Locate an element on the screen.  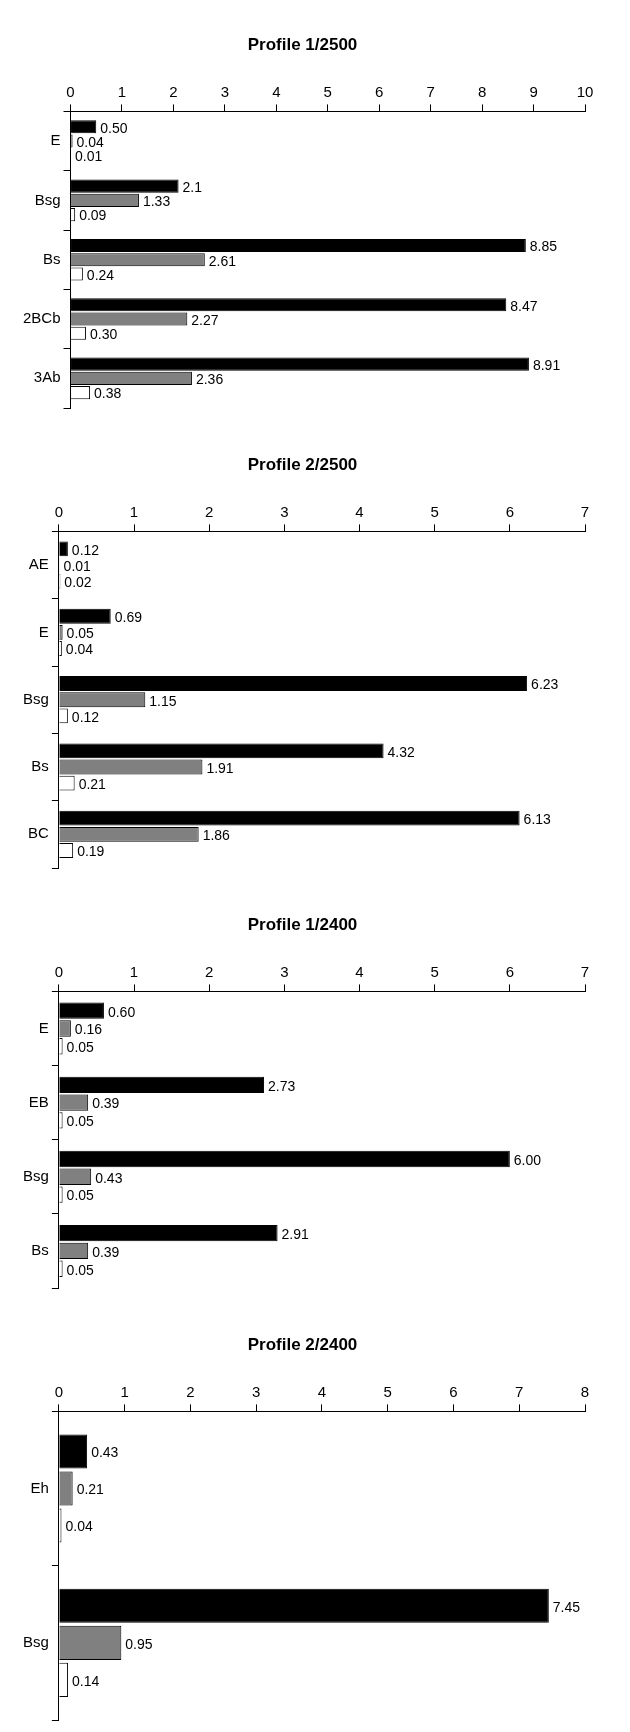
data-label: 0.69 is located at coordinates (128, 617).